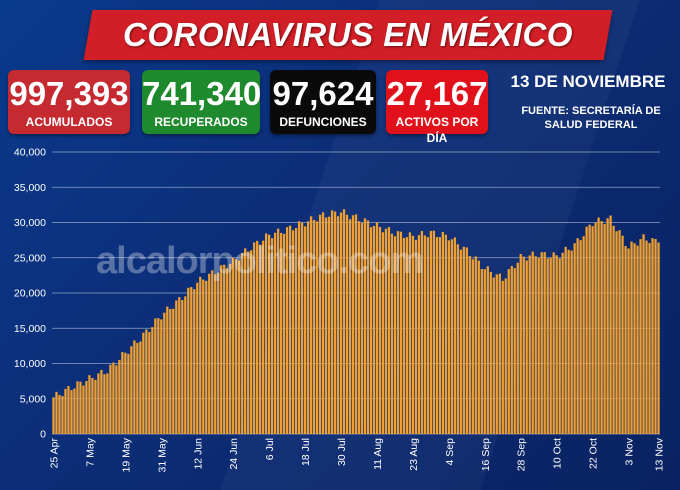  I want to click on x-tick-label: 30 Jul, so click(342, 452).